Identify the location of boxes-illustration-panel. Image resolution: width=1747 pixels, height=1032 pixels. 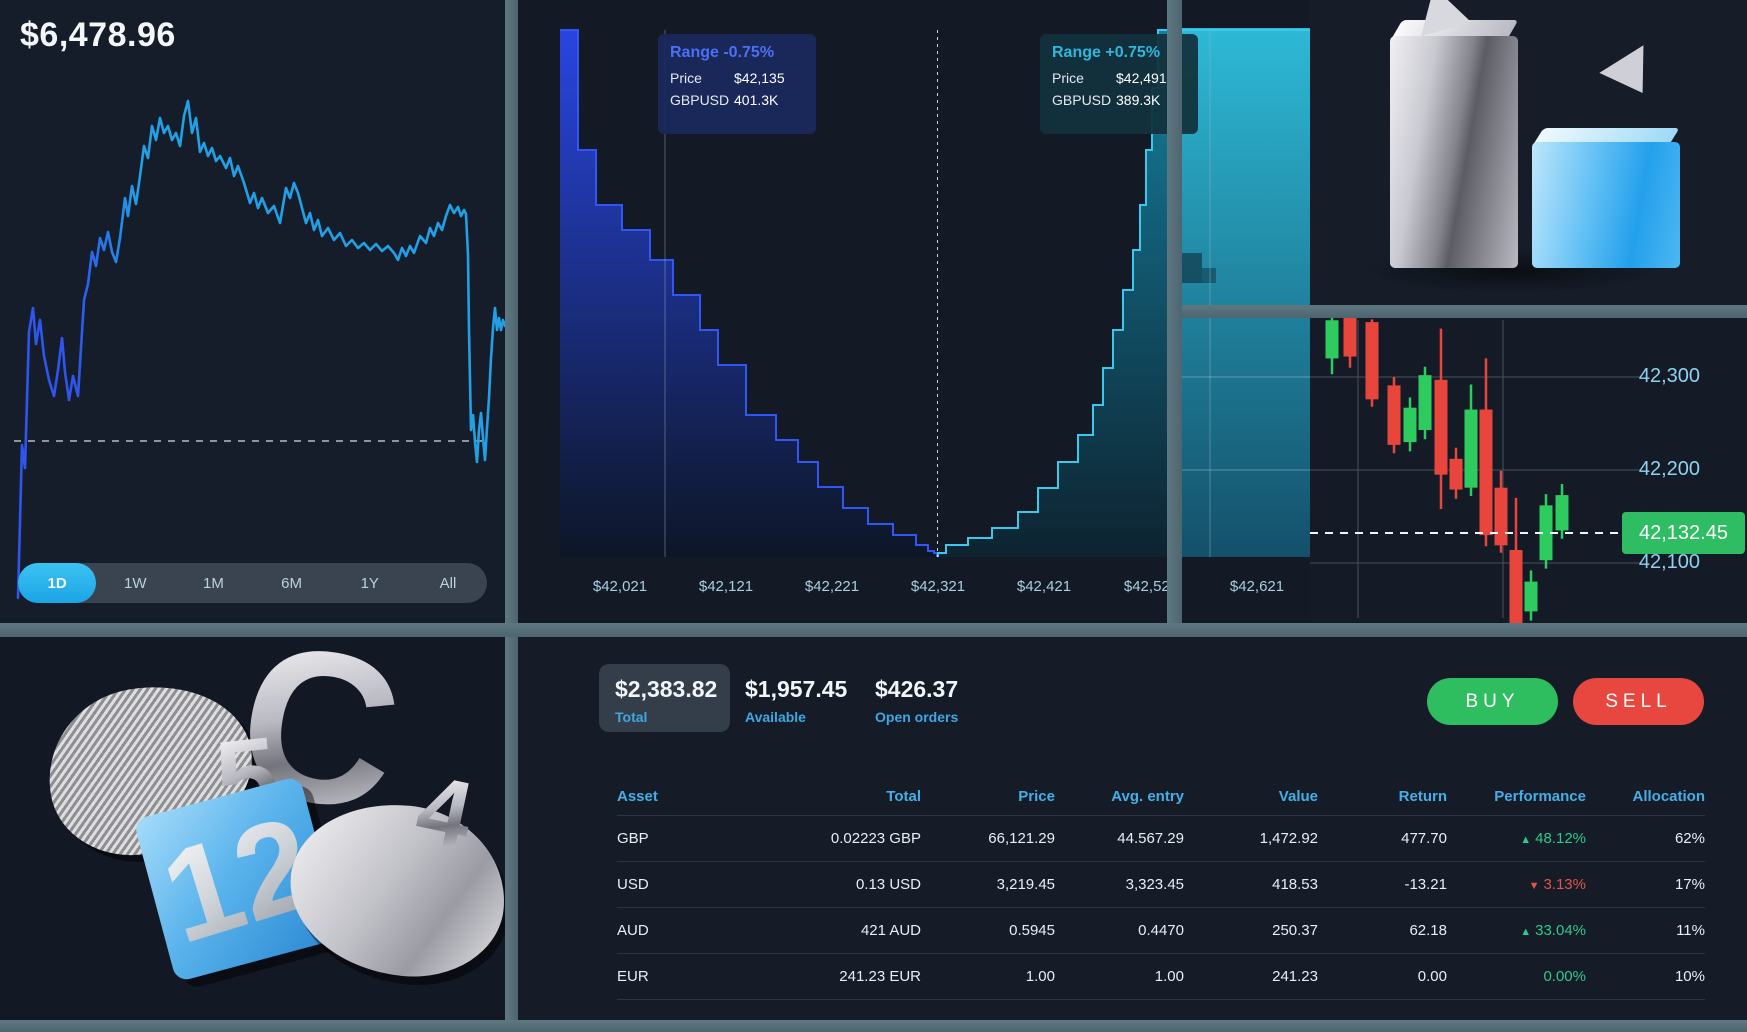
(1528, 152).